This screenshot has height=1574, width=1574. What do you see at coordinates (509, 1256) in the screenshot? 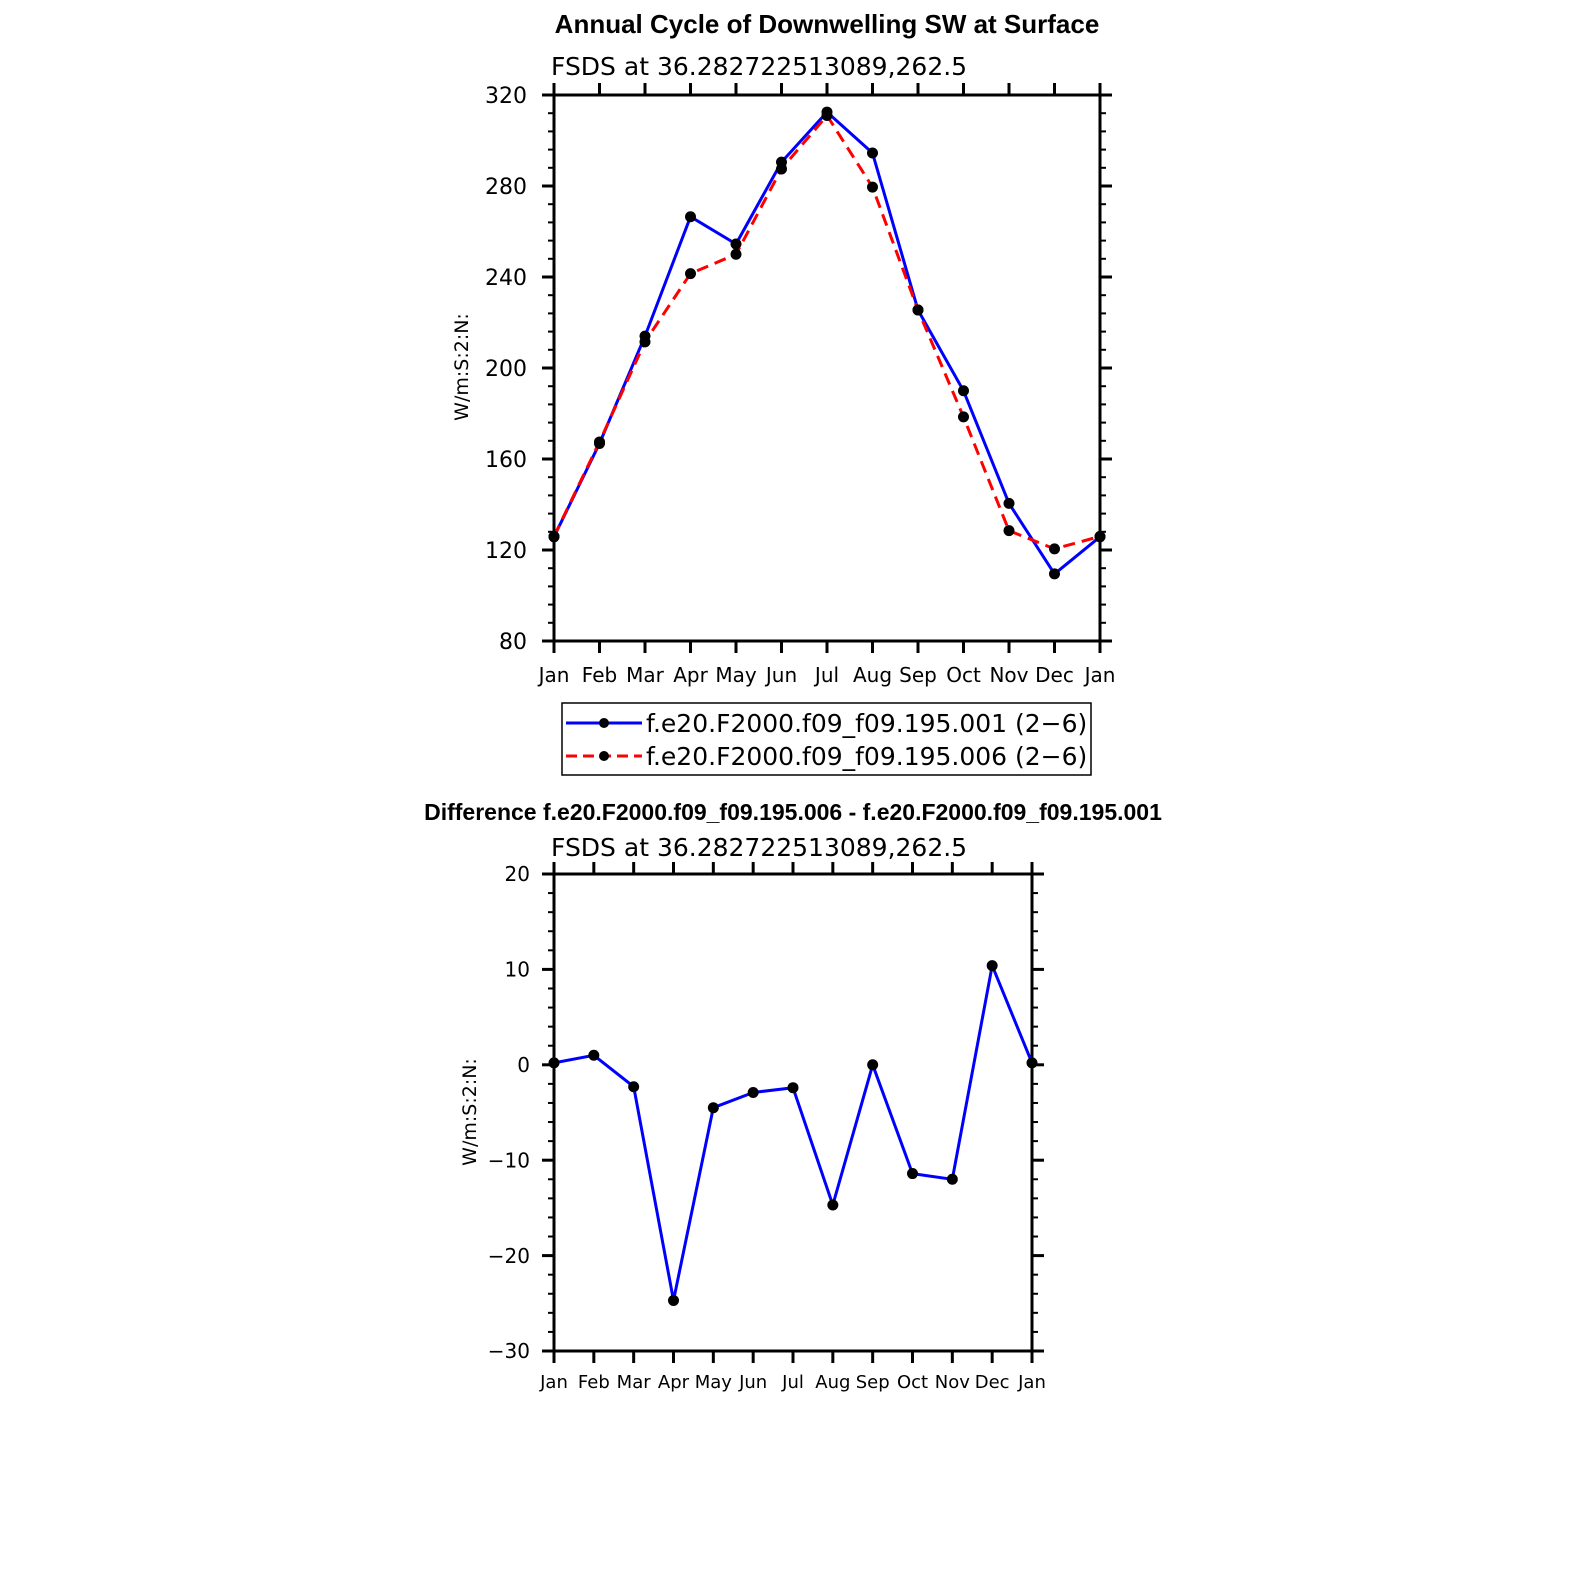
I see `y-tick-label: −20` at bounding box center [509, 1256].